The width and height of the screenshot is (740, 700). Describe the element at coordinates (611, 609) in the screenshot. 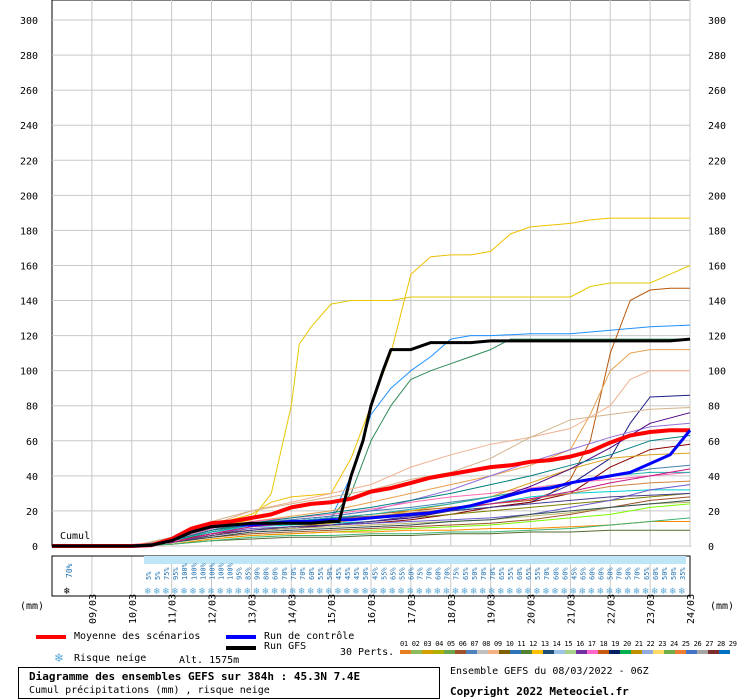

I see `x-tick-label: 22/03` at that location.